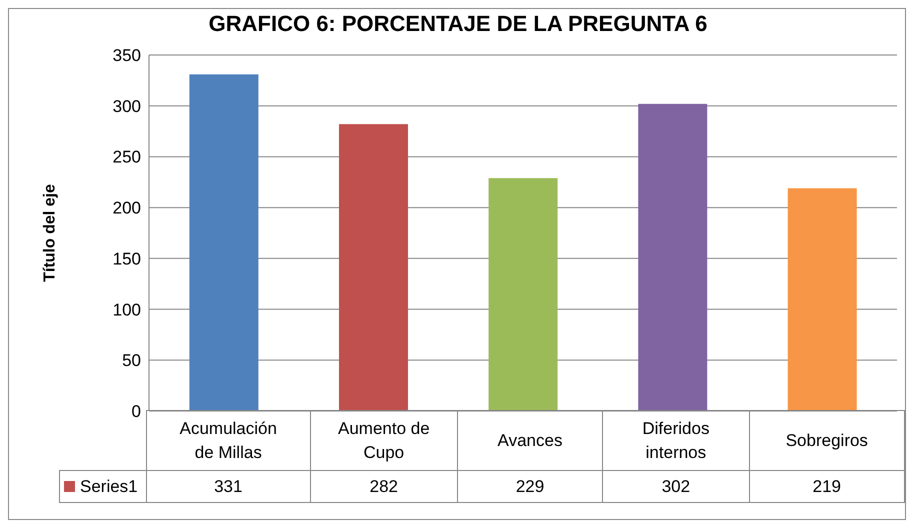 This screenshot has height=531, width=915. What do you see at coordinates (530, 486) in the screenshot?
I see `data-label: 229` at bounding box center [530, 486].